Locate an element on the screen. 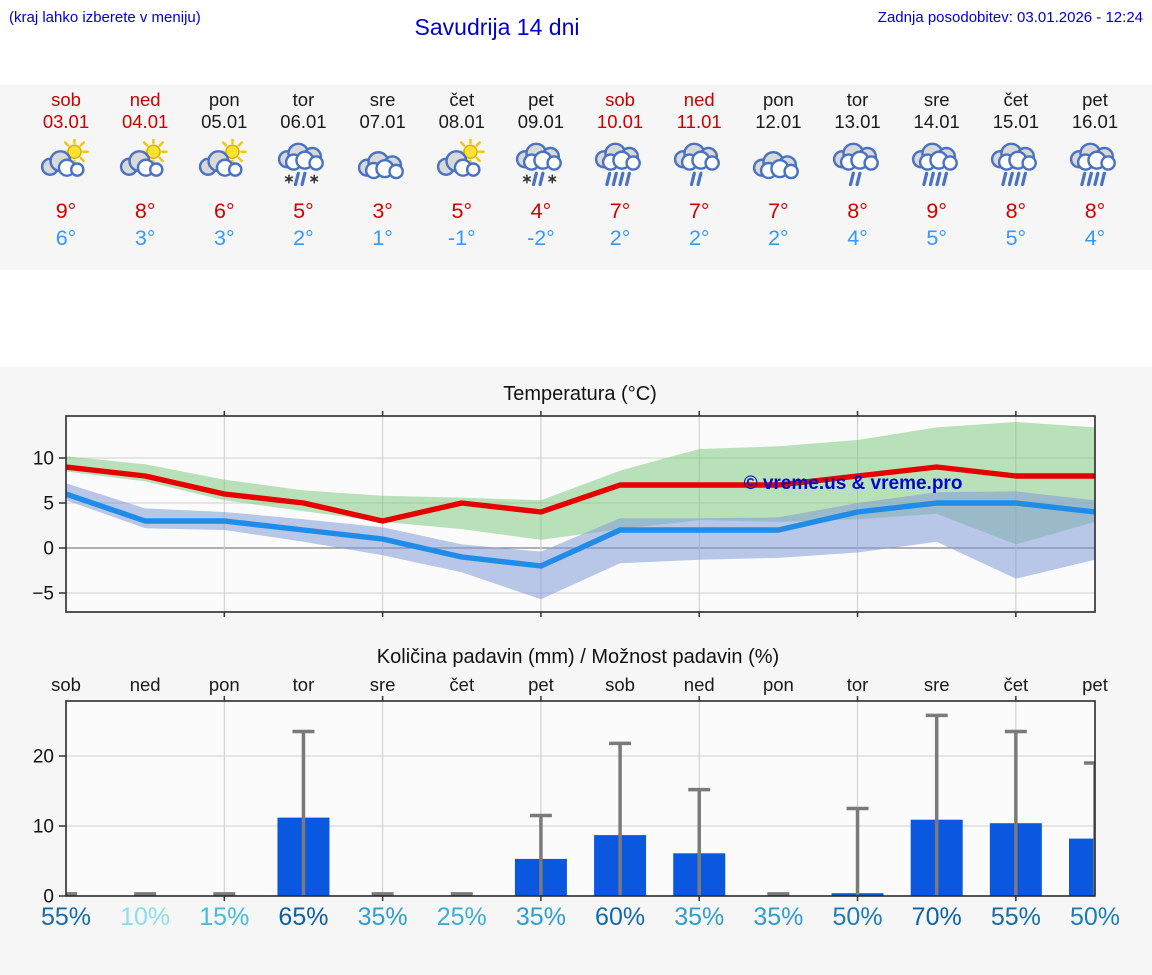  temp-max: 9° is located at coordinates (66, 211).